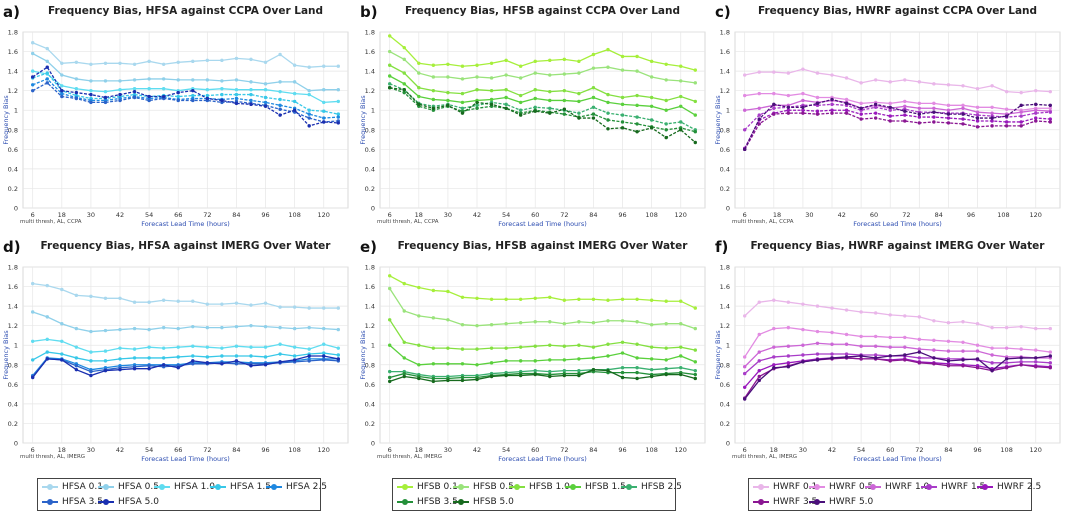 This screenshot has width=1065, height=515. What do you see at coordinates (728, 209) in the screenshot?
I see `y-tick-label: 0` at bounding box center [728, 209].